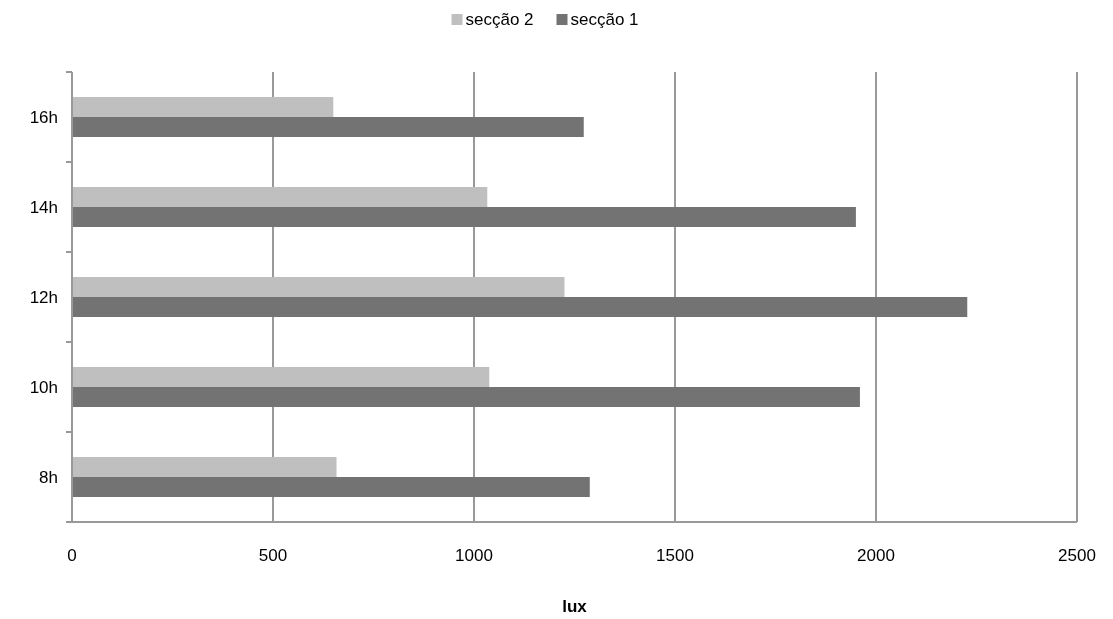 The width and height of the screenshot is (1113, 619). I want to click on y-tick-label: 16h, so click(43, 117).